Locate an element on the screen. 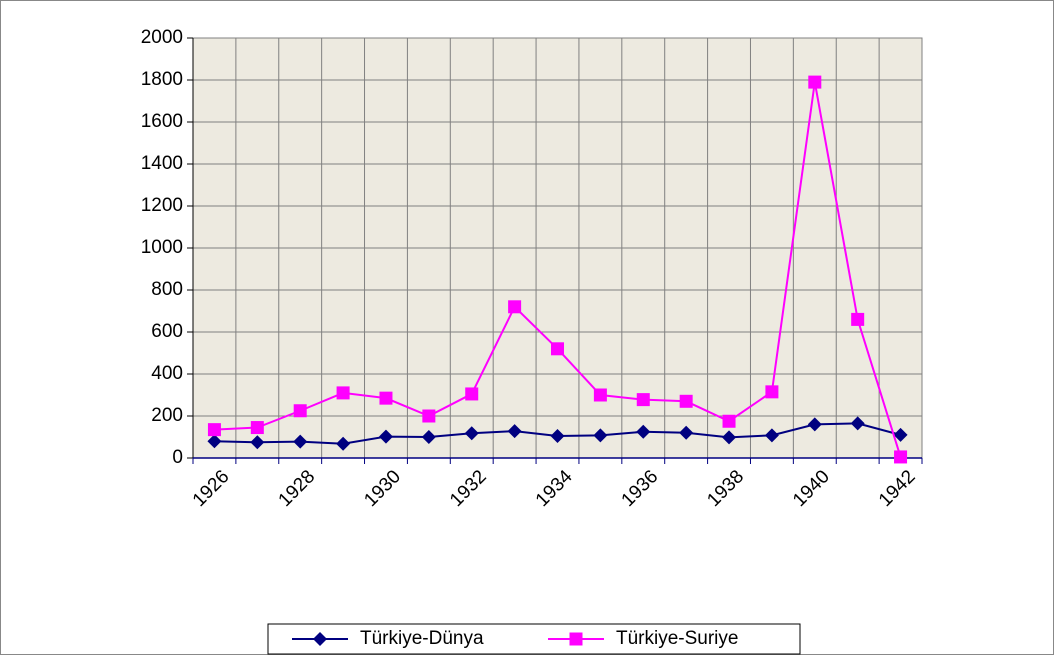  legend-box is located at coordinates (534, 639).